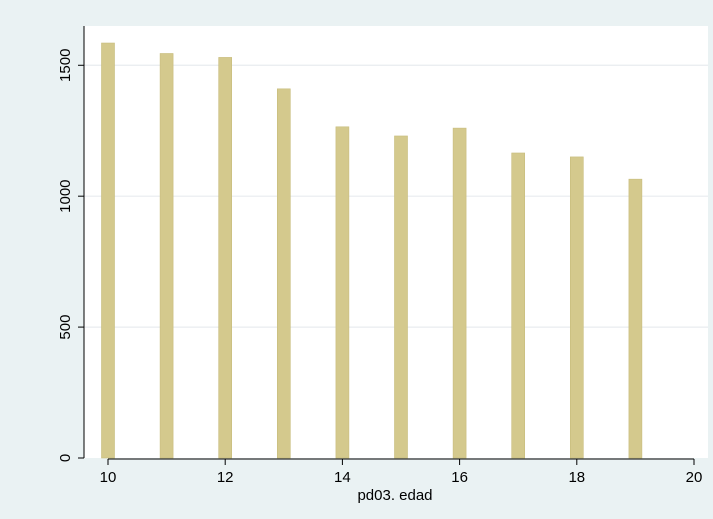 The height and width of the screenshot is (519, 713). Describe the element at coordinates (342, 477) in the screenshot. I see `x-tick-label: 14` at that location.